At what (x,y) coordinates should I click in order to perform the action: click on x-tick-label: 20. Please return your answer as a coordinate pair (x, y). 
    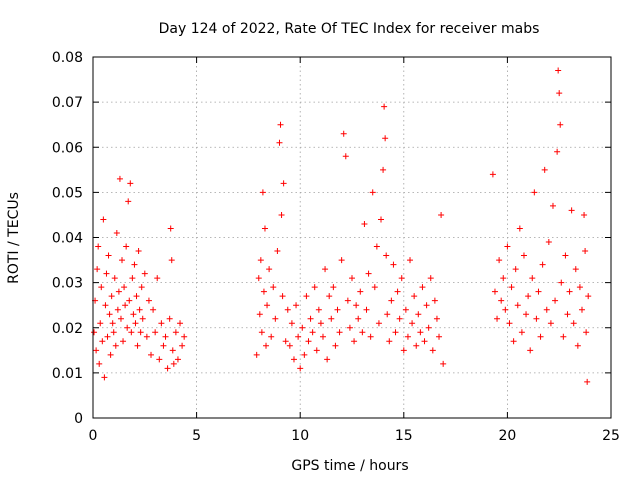
    Looking at the image, I should click on (507, 436).